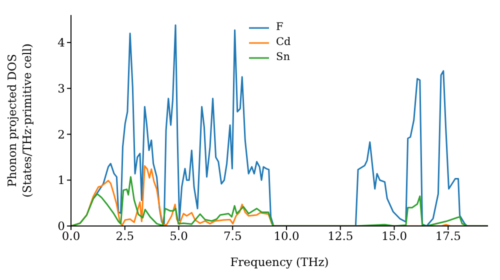 Image resolution: width=500 pixels, height=280 pixels. What do you see at coordinates (179, 236) in the screenshot?
I see `x-tick-label: 5.0` at bounding box center [179, 236].